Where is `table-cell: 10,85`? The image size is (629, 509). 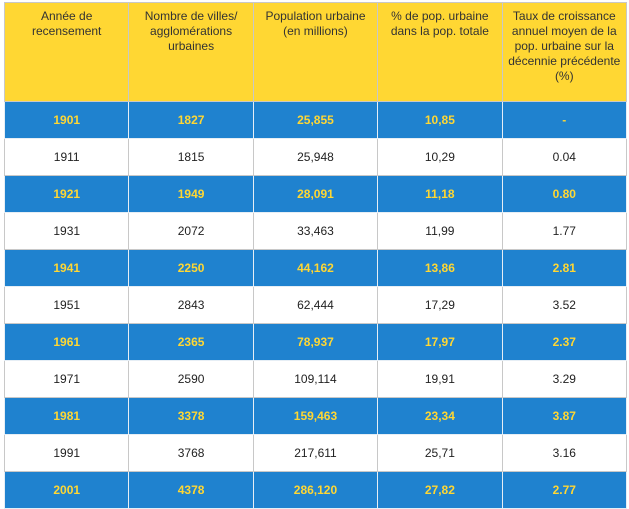 table-cell: 10,85 is located at coordinates (440, 120).